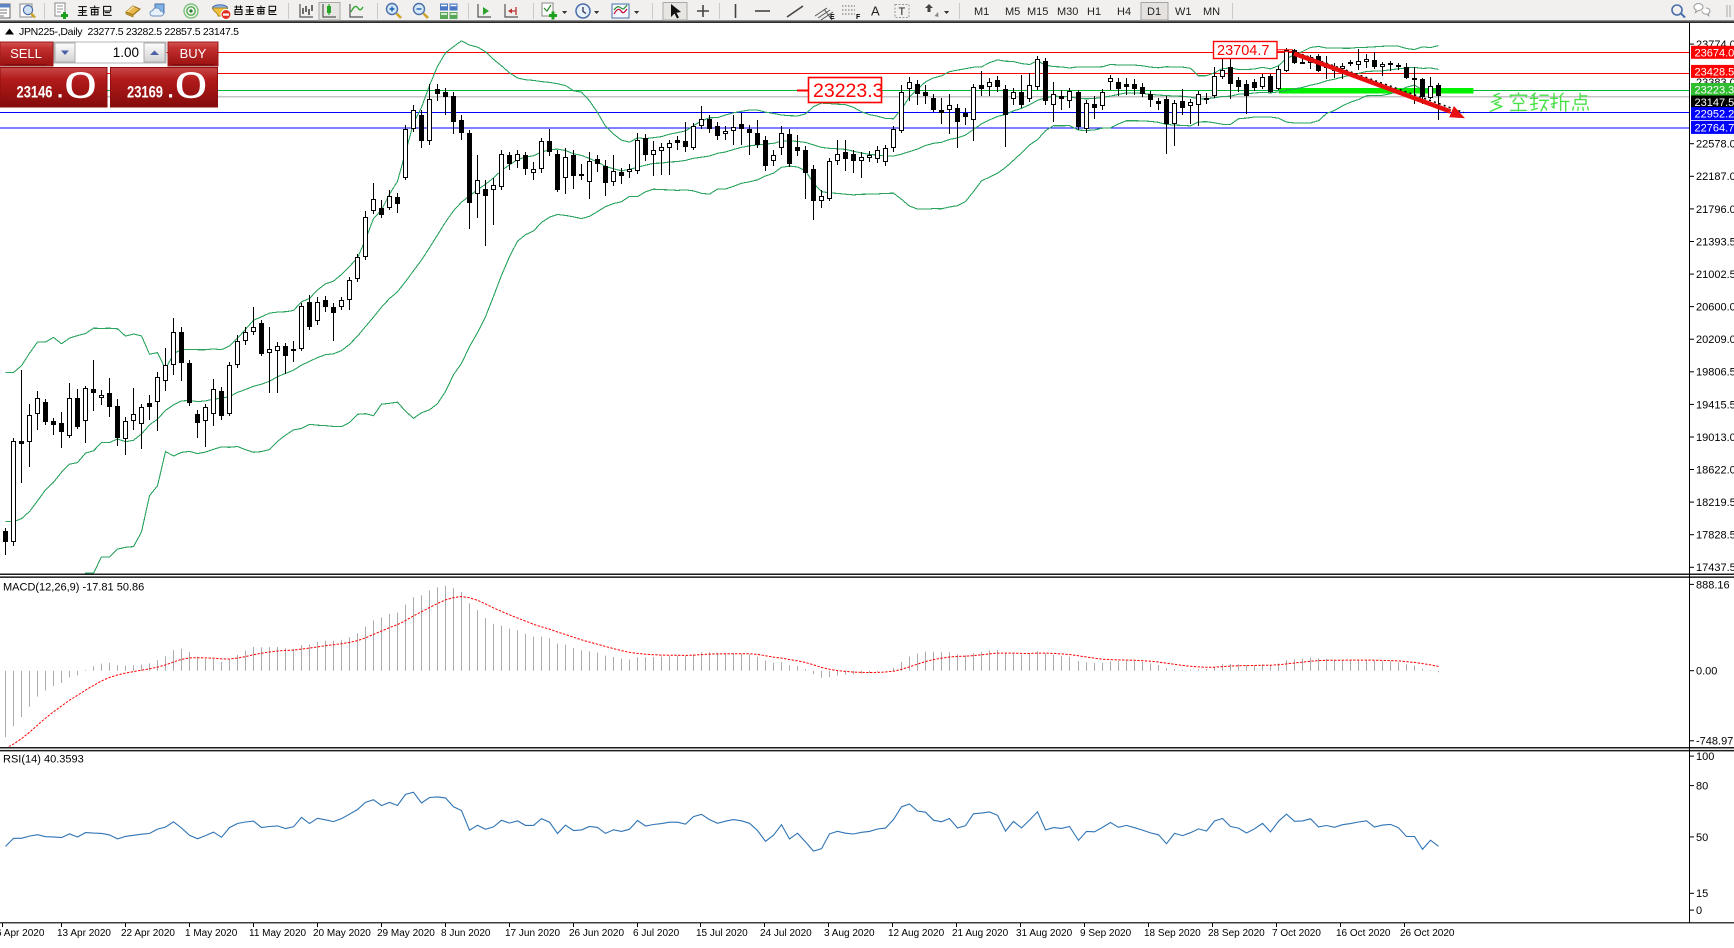  What do you see at coordinates (1706, 672) in the screenshot?
I see `svg-text: 0.00` at bounding box center [1706, 672].